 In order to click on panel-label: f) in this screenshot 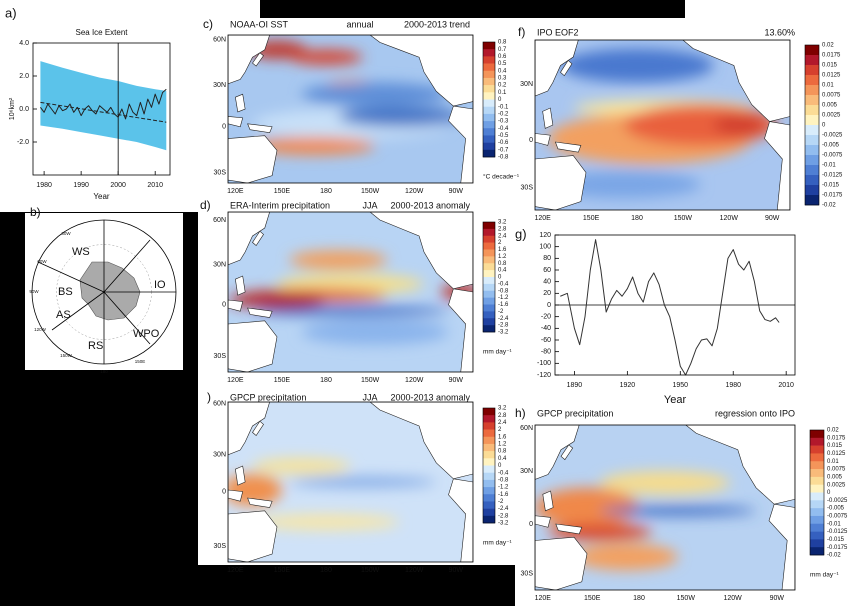, I will do `click(521, 32)`.